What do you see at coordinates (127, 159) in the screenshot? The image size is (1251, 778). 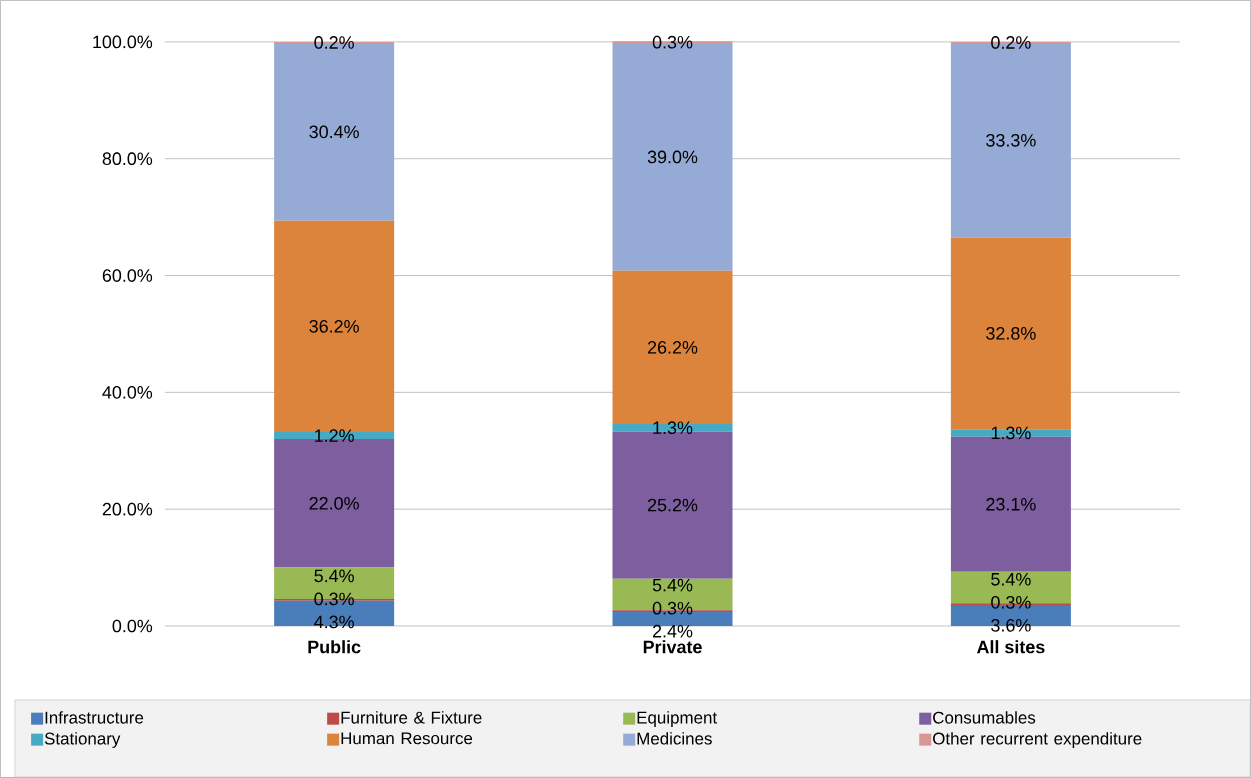 I see `y-tick-label: 80.0%` at bounding box center [127, 159].